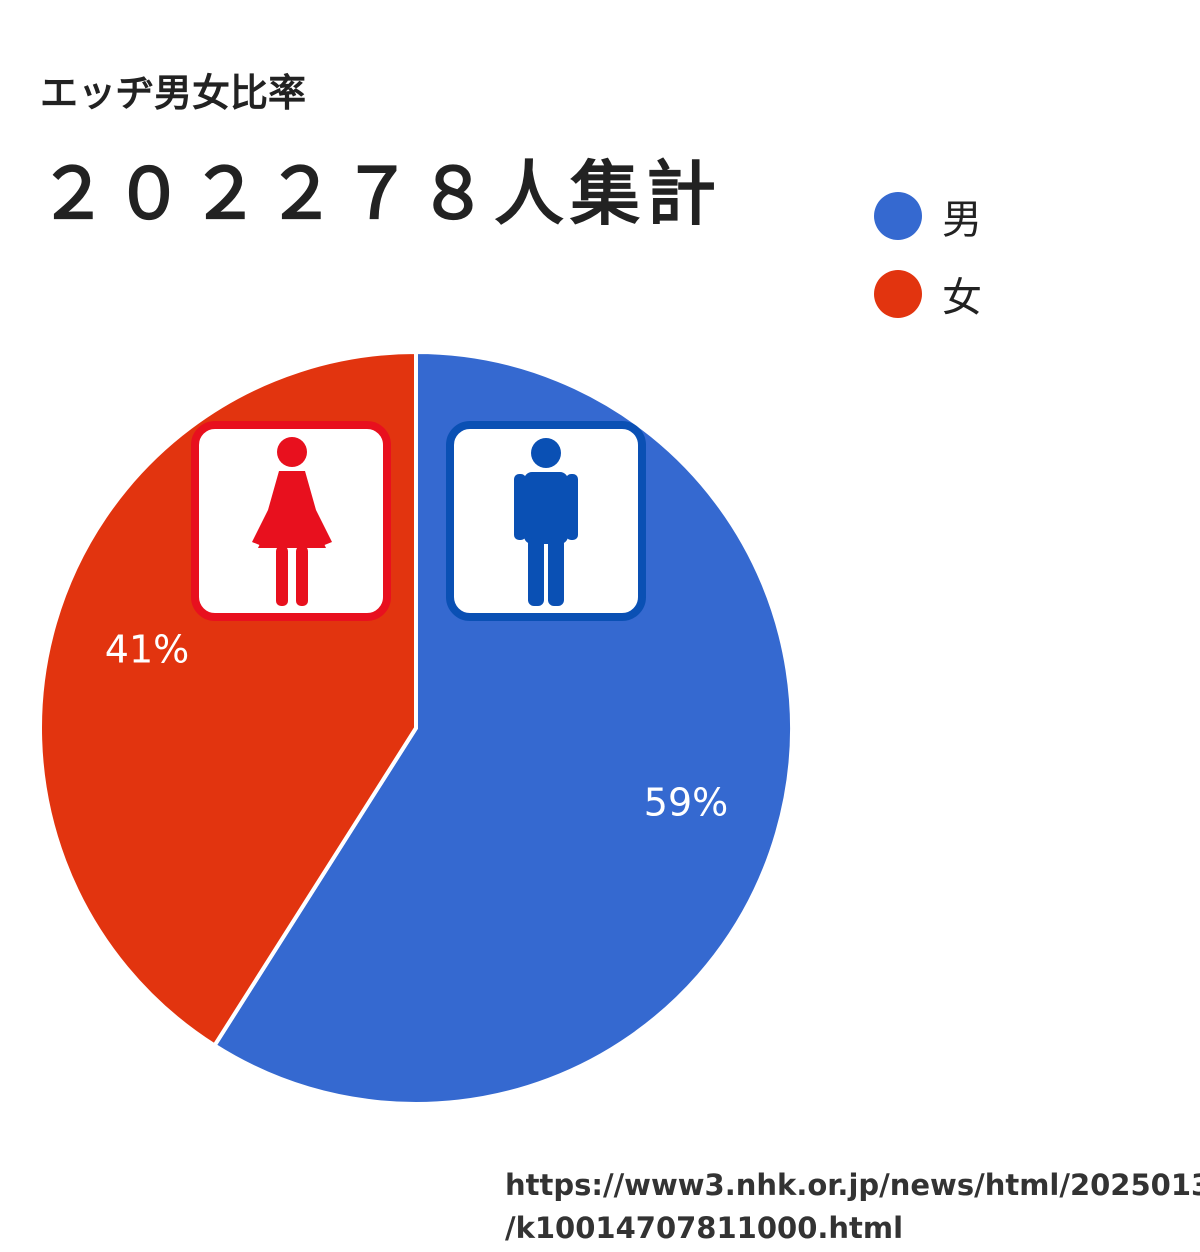  What do you see at coordinates (962, 298) in the screenshot?
I see `legend-label-female: 女` at bounding box center [962, 298].